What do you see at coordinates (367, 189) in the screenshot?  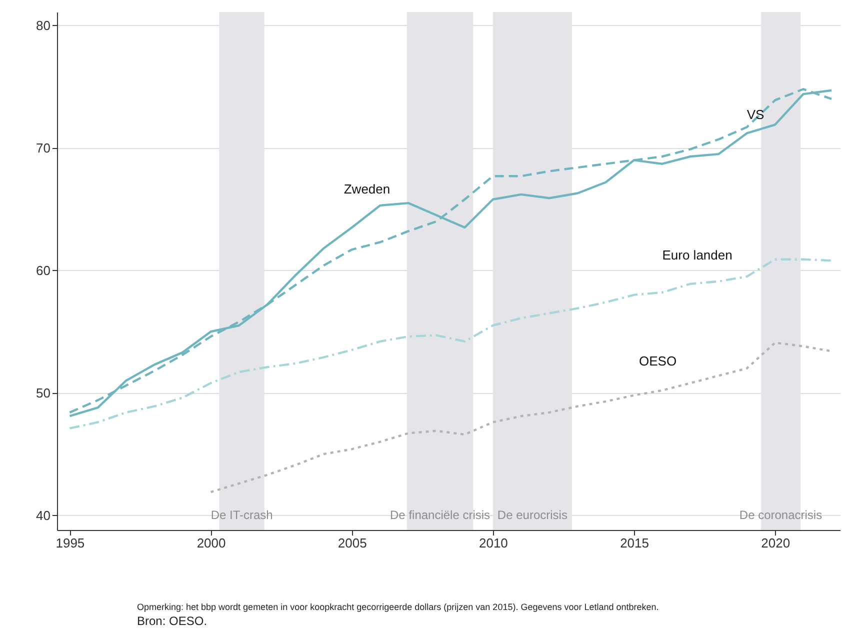 I see `series-label: Zweden` at bounding box center [367, 189].